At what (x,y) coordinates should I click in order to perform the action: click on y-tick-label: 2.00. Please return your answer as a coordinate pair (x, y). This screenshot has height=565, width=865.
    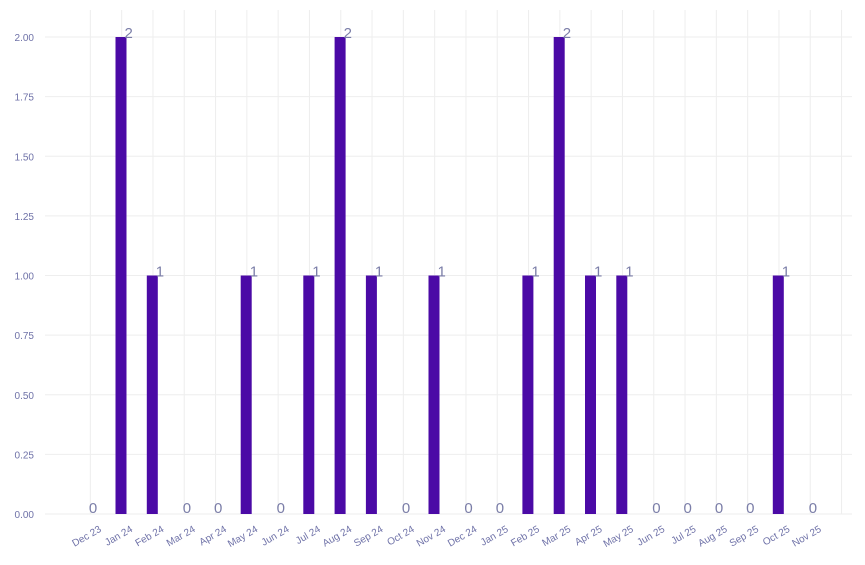
    Looking at the image, I should click on (25, 38).